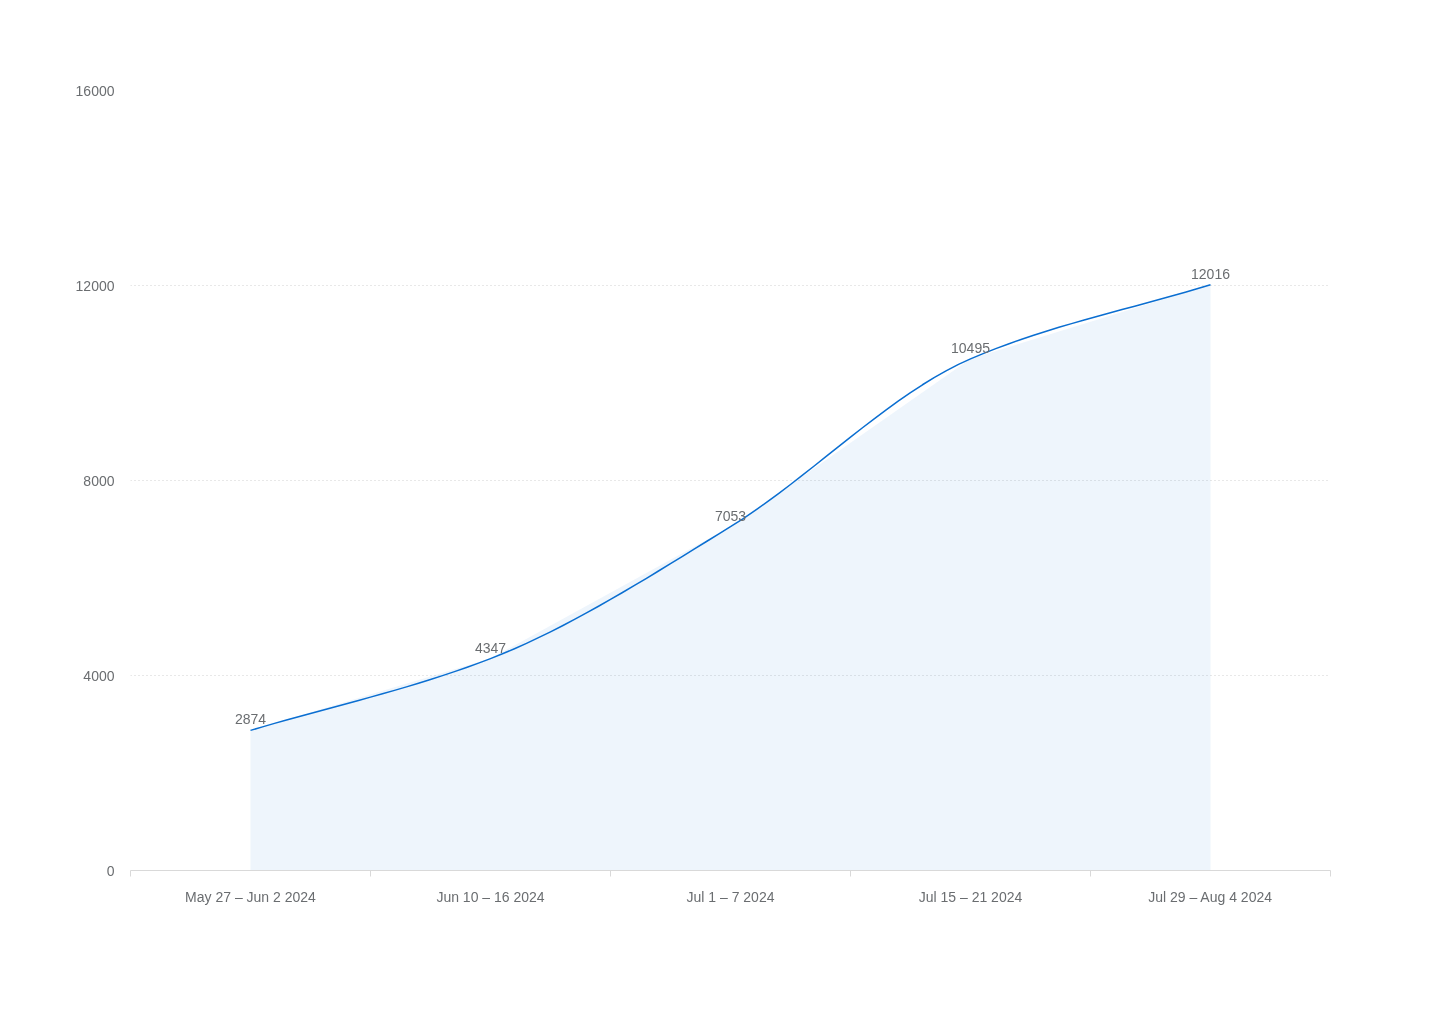 The height and width of the screenshot is (1022, 1456). What do you see at coordinates (251, 896) in the screenshot?
I see `x-tick-label: May 27 – Jun 2 2024` at bounding box center [251, 896].